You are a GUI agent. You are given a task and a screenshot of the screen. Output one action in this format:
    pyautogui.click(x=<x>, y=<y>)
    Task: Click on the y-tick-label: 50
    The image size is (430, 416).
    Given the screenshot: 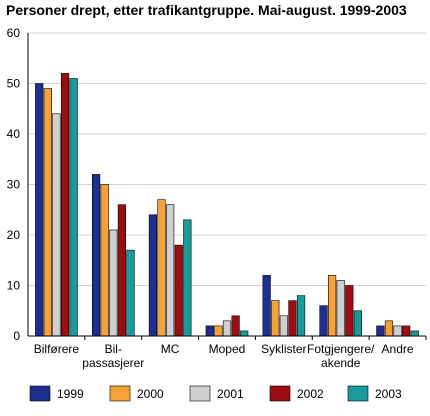 What is the action you would take?
    pyautogui.click(x=14, y=84)
    